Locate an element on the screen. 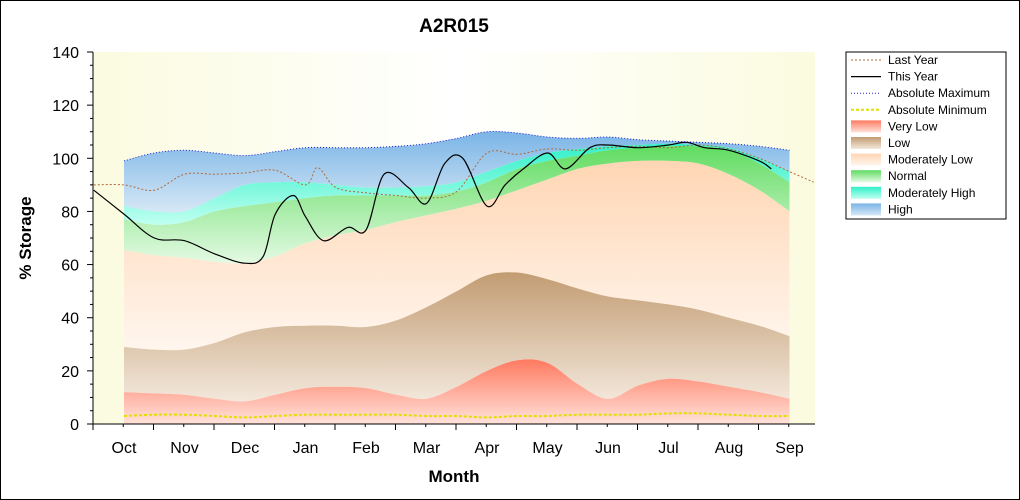 The height and width of the screenshot is (500, 1020). legend-label: Moderately Low is located at coordinates (930, 160).